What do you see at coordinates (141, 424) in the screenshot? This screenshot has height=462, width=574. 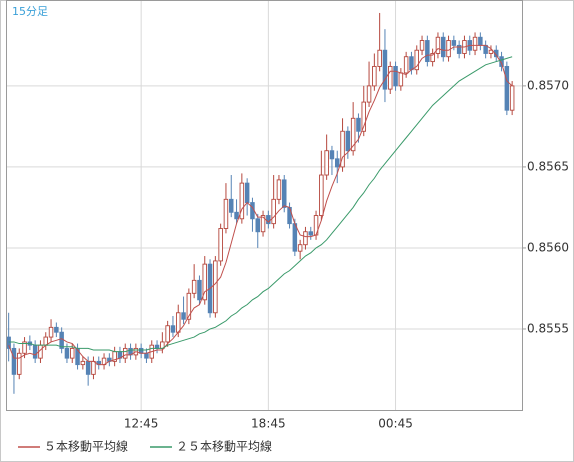 I see `x-tick-label: 12:45` at bounding box center [141, 424].